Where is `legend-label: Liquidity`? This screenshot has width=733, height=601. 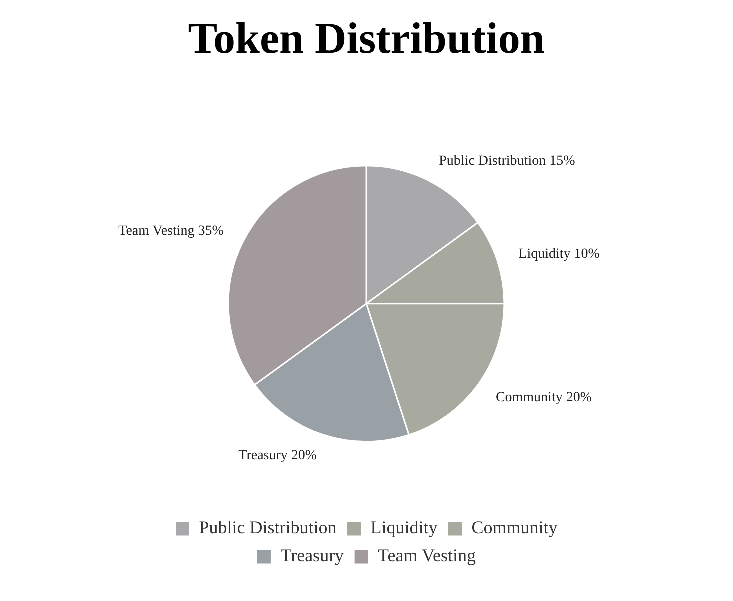
legend-label: Liquidity is located at coordinates (404, 528).